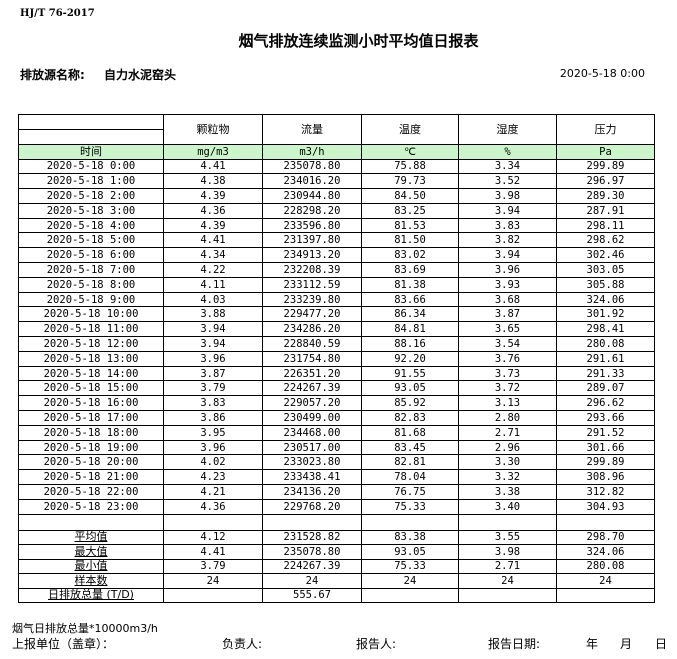 This screenshot has height=659, width=677. I want to click on cell-temperature: 83.02, so click(410, 255).